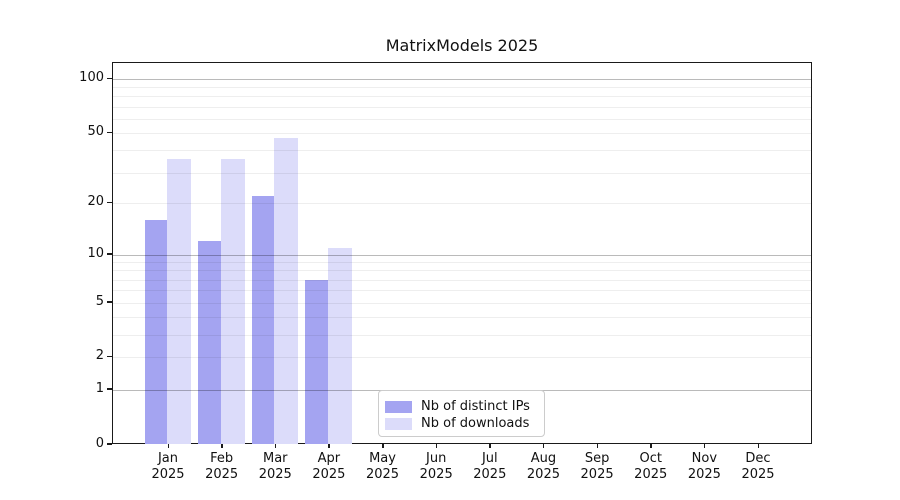 The height and width of the screenshot is (500, 900). I want to click on x-axis-tick-label: May 2025, so click(383, 467).